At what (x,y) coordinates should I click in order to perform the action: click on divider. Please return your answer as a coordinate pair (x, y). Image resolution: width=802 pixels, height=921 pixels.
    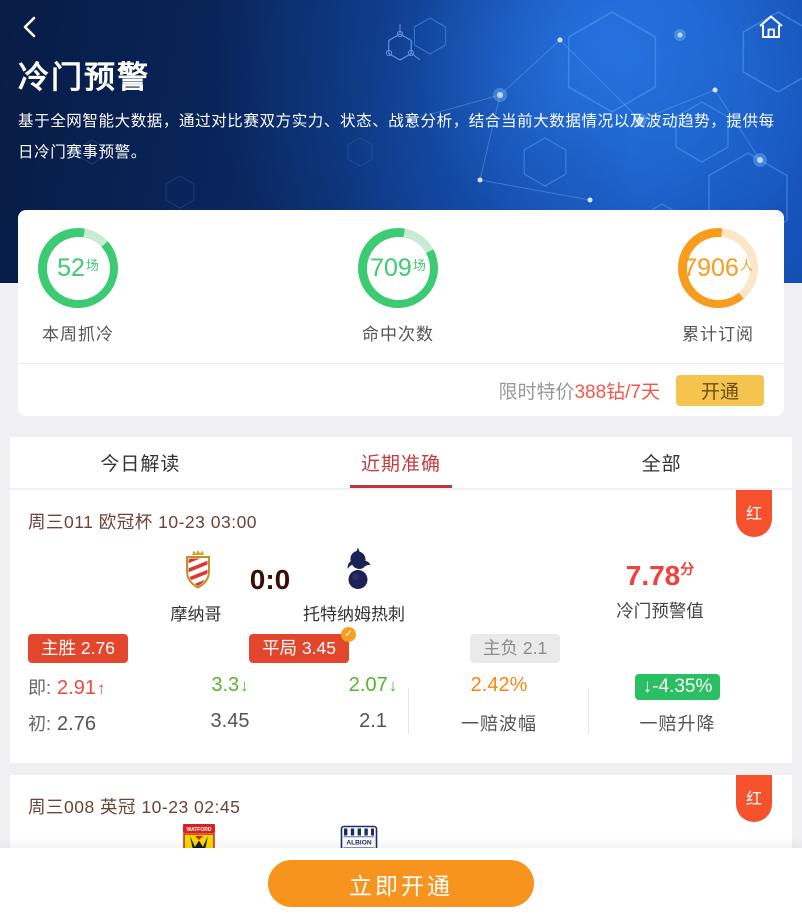
    Looking at the image, I should click on (401, 363).